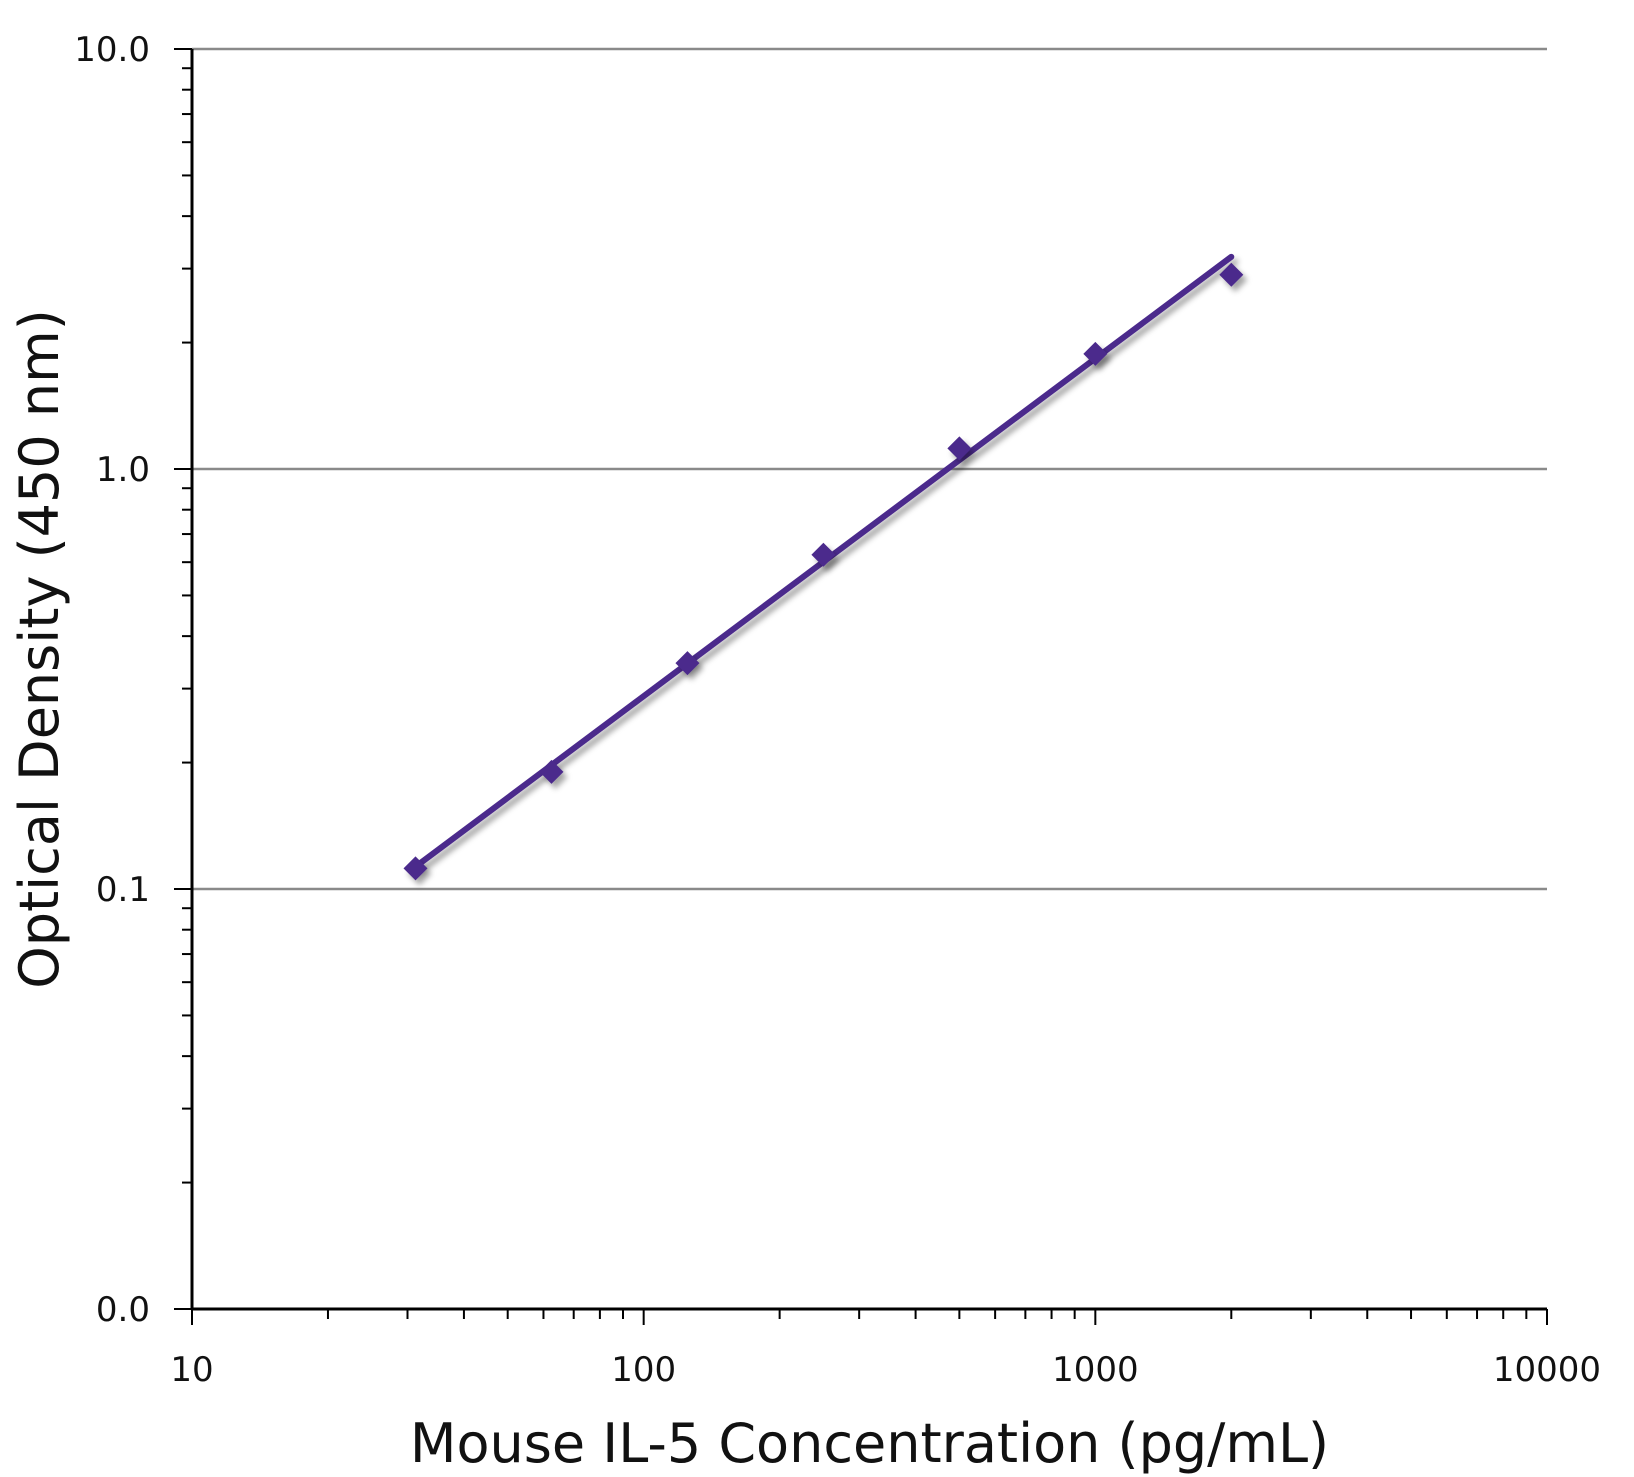 The image size is (1634, 1477). Describe the element at coordinates (1095, 1370) in the screenshot. I see `x-tick-label: 1000` at that location.